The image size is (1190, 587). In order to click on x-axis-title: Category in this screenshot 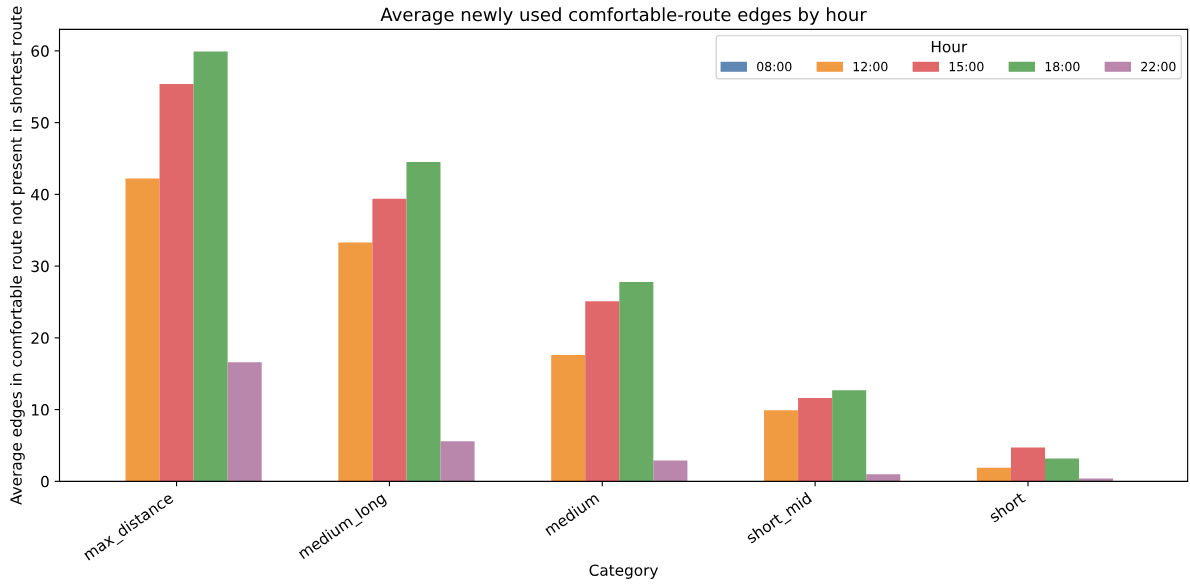, I will do `click(623, 571)`.